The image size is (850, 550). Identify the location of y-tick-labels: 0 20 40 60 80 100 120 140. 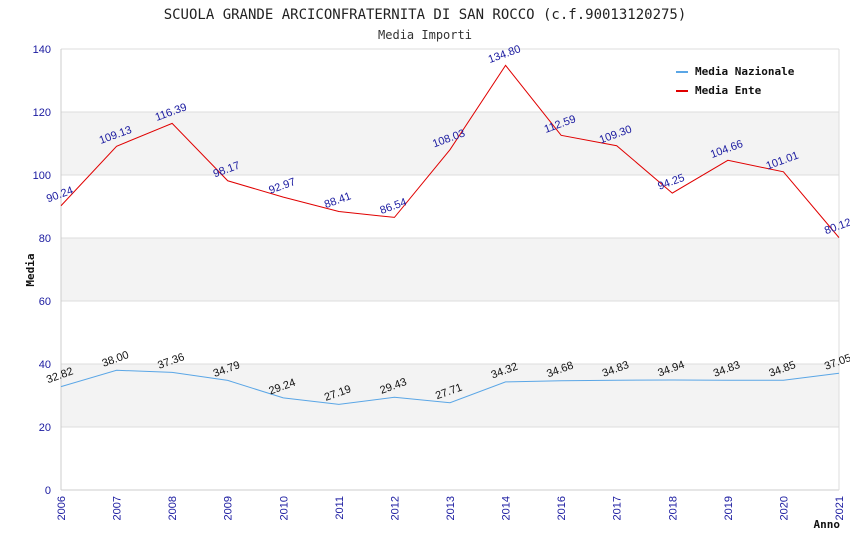
(42, 270).